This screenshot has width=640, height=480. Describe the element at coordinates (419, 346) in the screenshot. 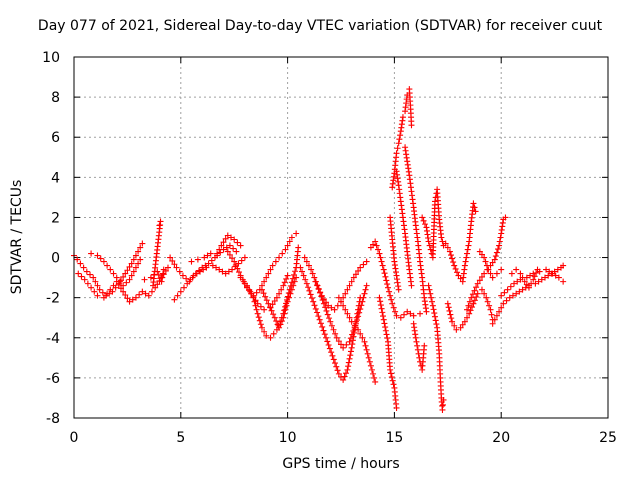

I see `series-arc-v` at that location.